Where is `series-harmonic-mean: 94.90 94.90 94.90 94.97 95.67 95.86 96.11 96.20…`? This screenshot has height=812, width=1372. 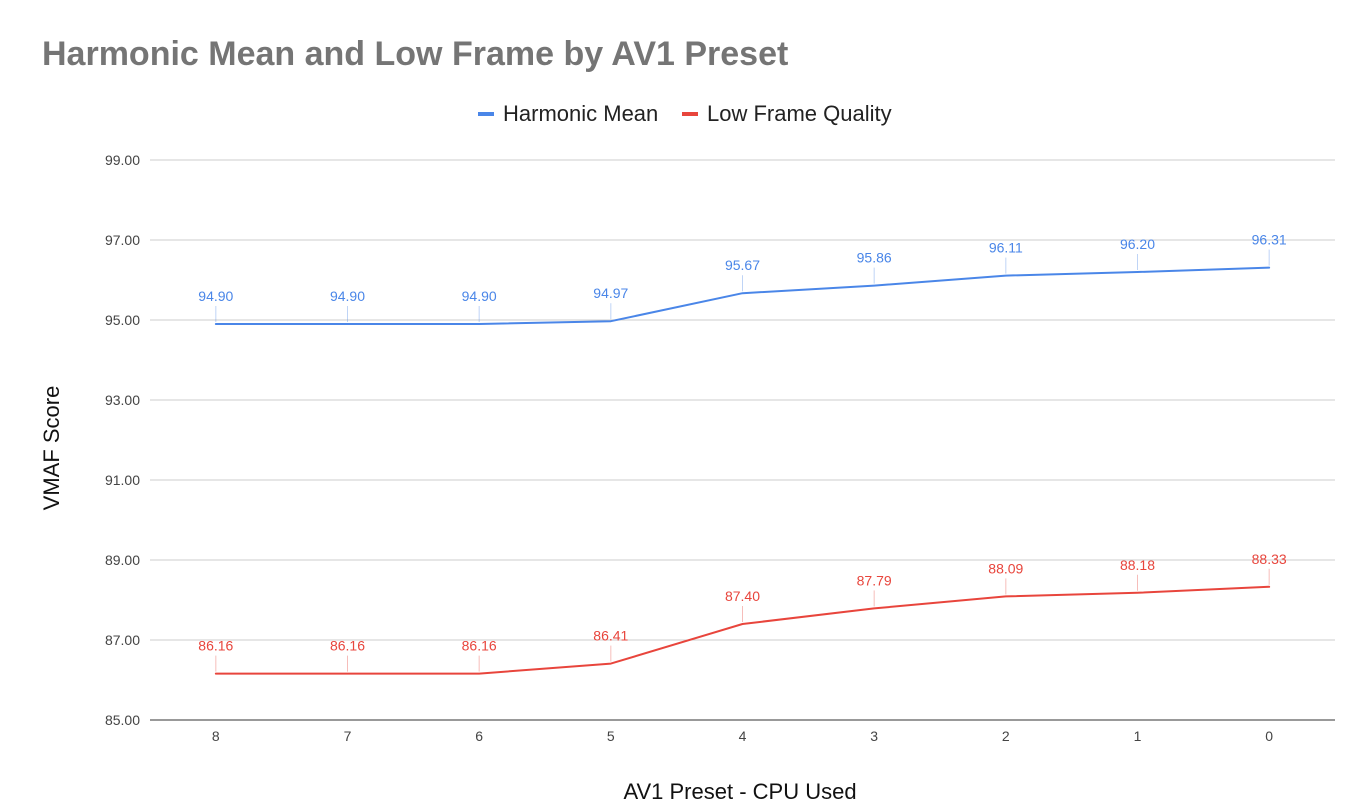
series-harmonic-mean: 94.90 94.90 94.90 94.97 95.67 95.86 96.11 96.20… is located at coordinates (742, 278).